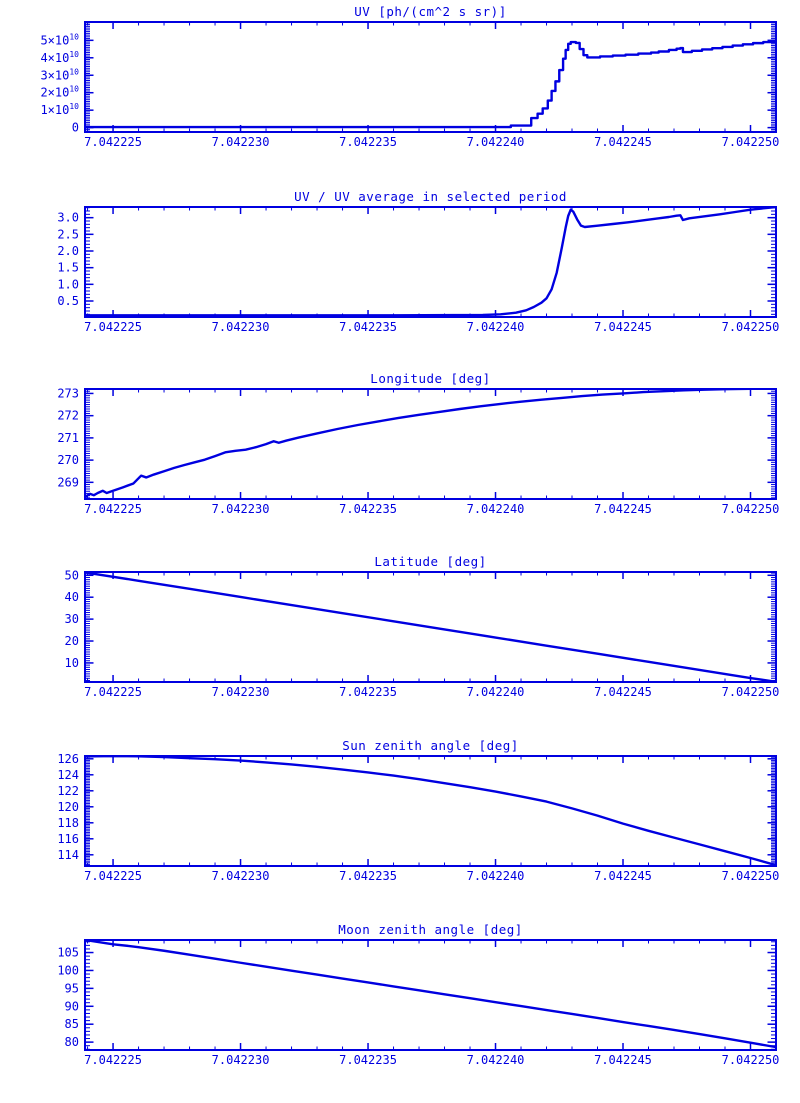  What do you see at coordinates (68, 438) in the screenshot?
I see `y-tick-label: 271` at bounding box center [68, 438].